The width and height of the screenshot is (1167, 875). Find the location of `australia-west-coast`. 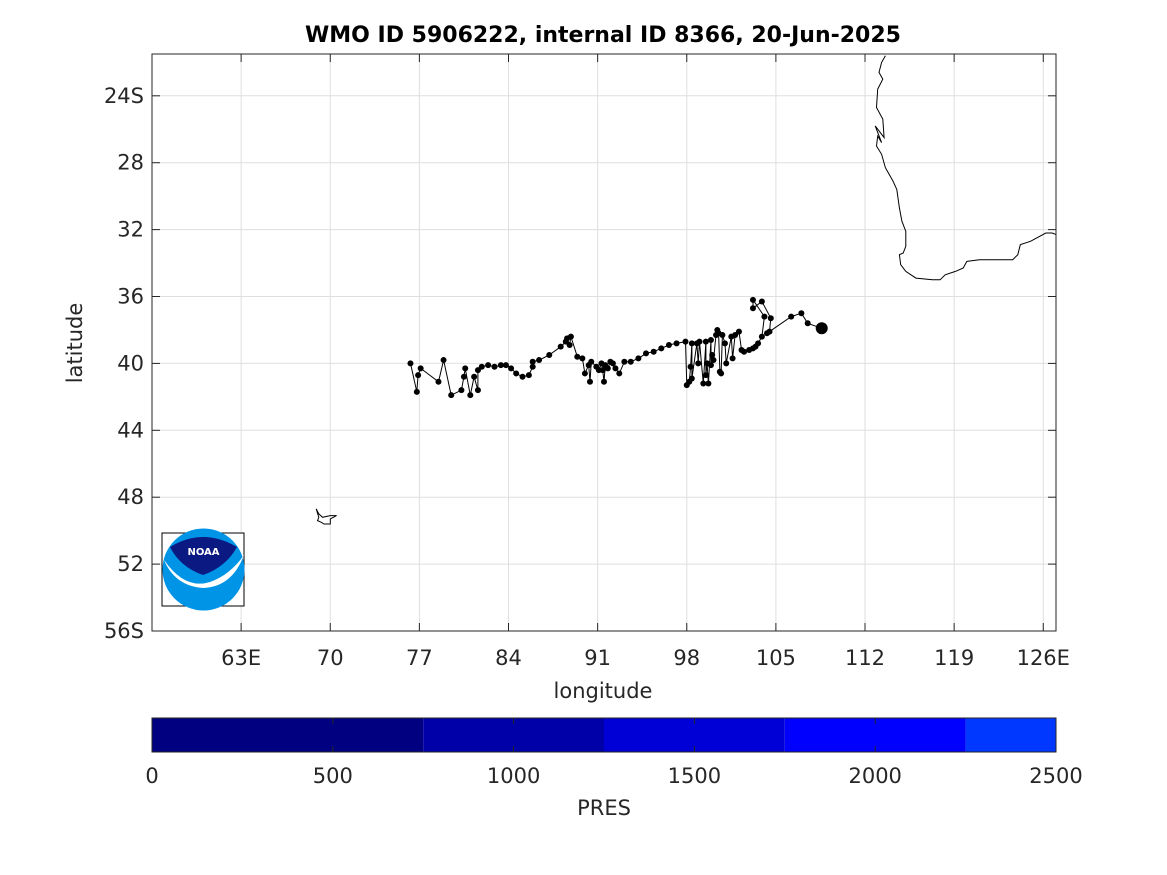

australia-west-coast is located at coordinates (965, 168).